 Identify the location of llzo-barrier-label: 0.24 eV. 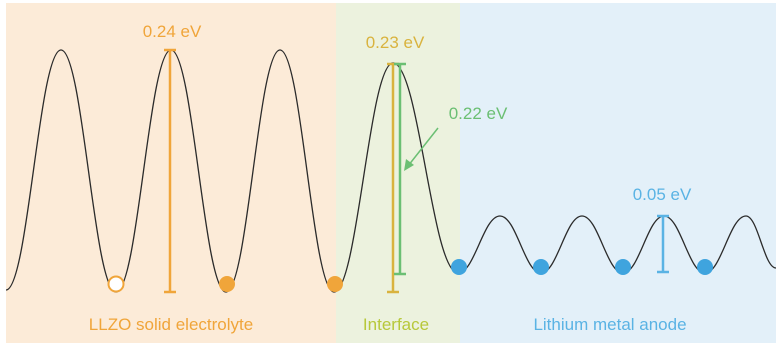
(172, 31).